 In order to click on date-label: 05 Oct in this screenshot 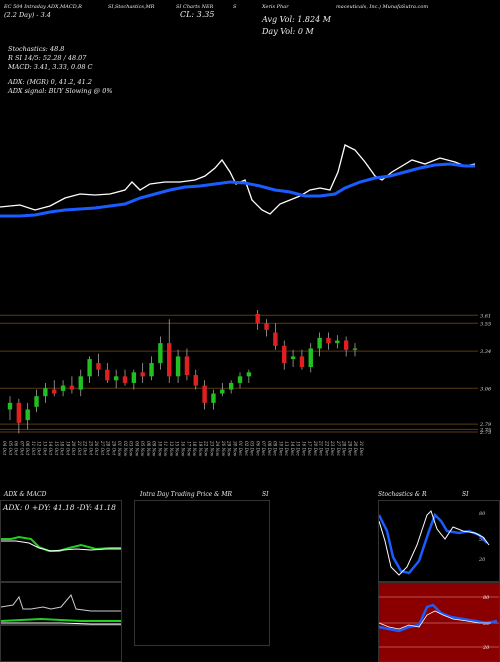, I will do `click(10, 448)`.